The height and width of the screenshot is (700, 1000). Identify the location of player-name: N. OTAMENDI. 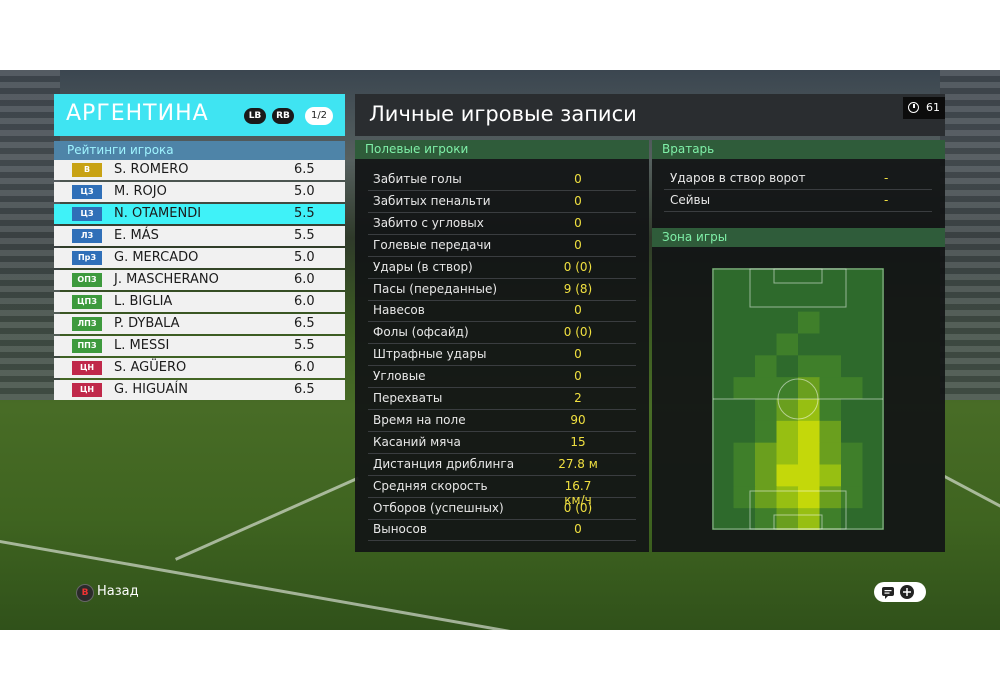
(158, 213).